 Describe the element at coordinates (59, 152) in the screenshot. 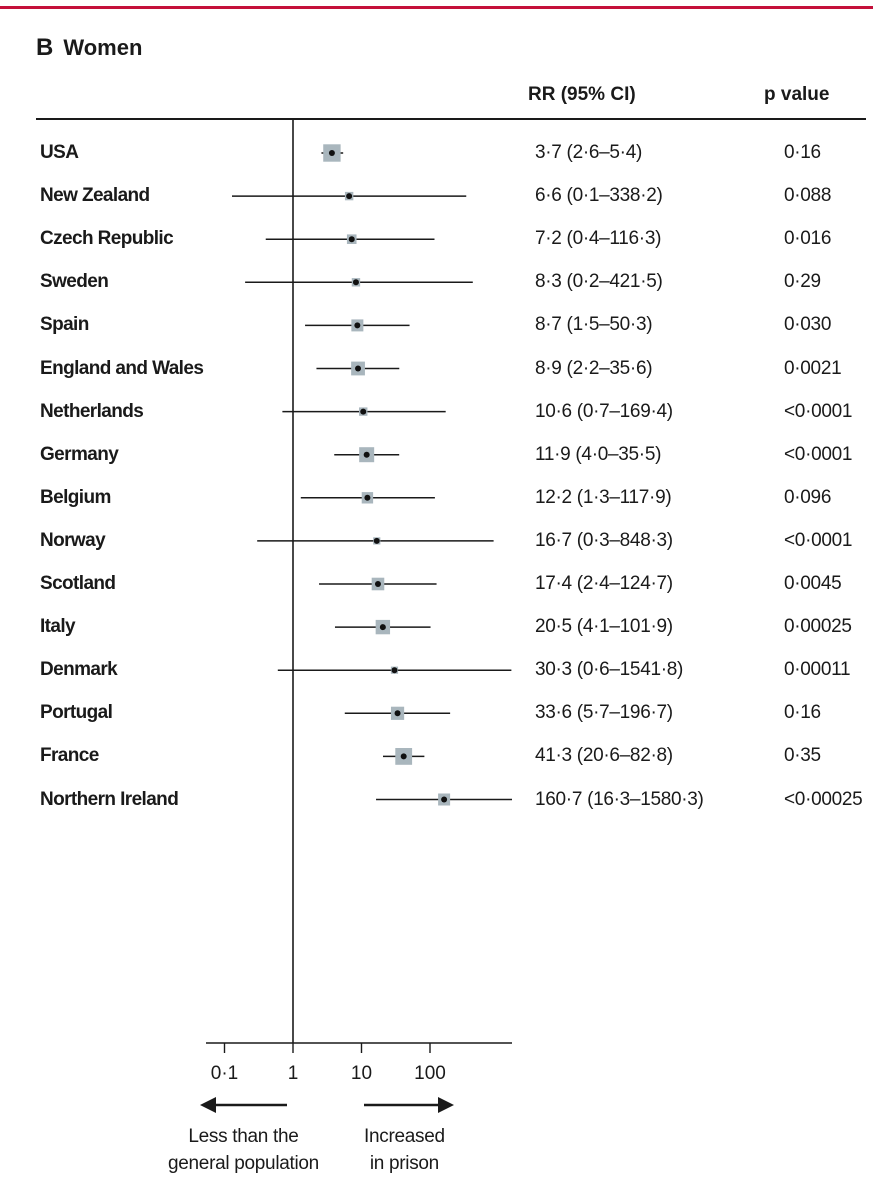

I see `country-label: USA` at that location.